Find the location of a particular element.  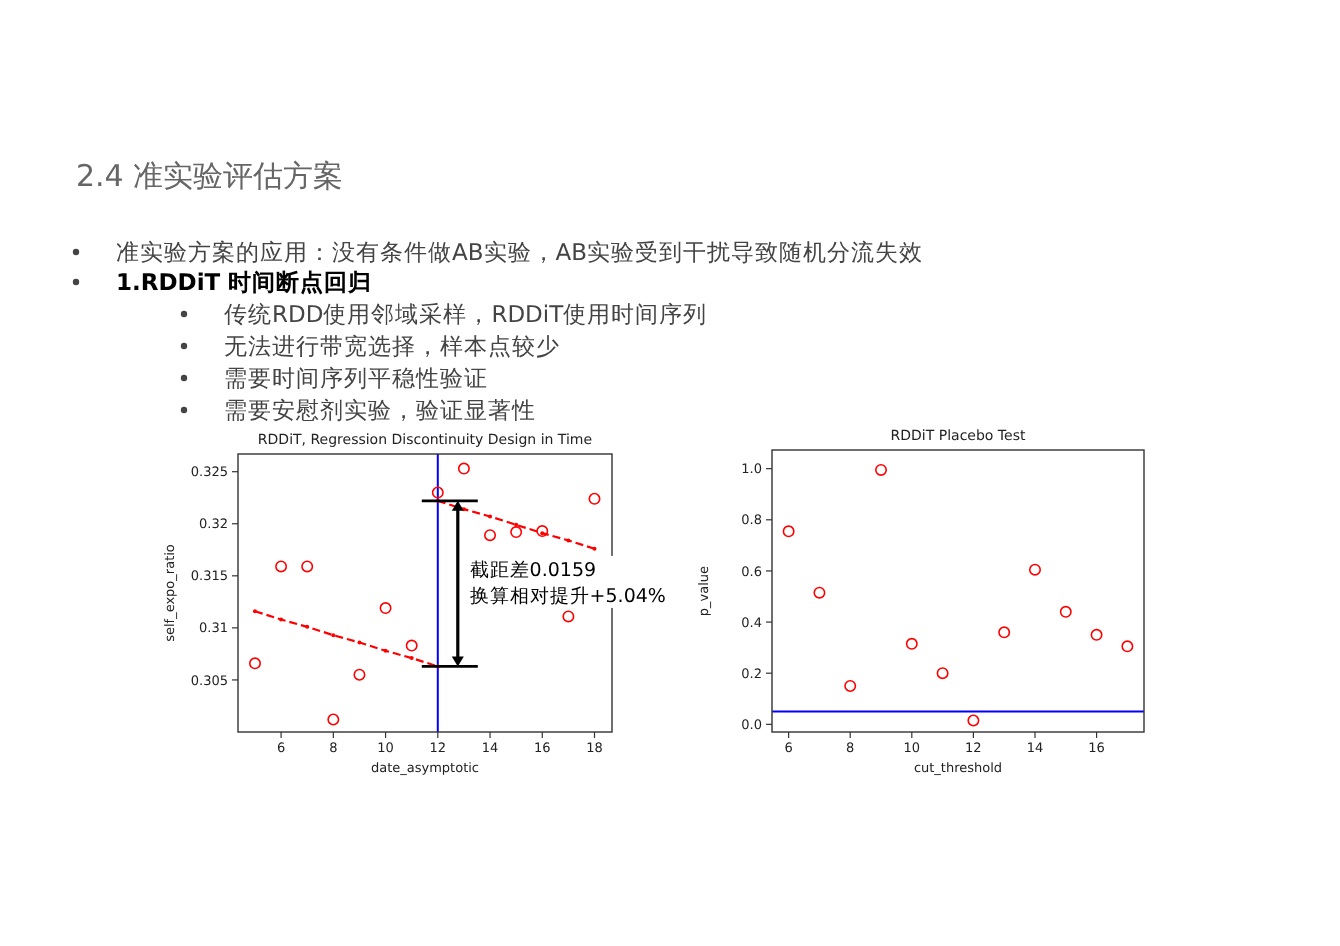

text: 2.4 准实验评估方案 is located at coordinates (210, 176).